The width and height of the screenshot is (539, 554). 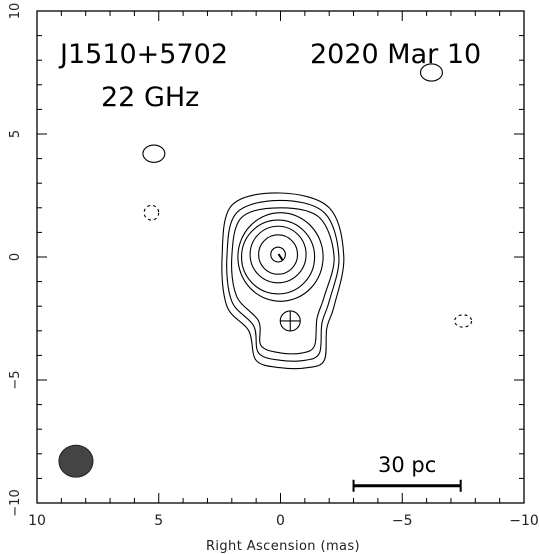 What do you see at coordinates (15, 379) in the screenshot?
I see `y-tick-label: −5` at bounding box center [15, 379].